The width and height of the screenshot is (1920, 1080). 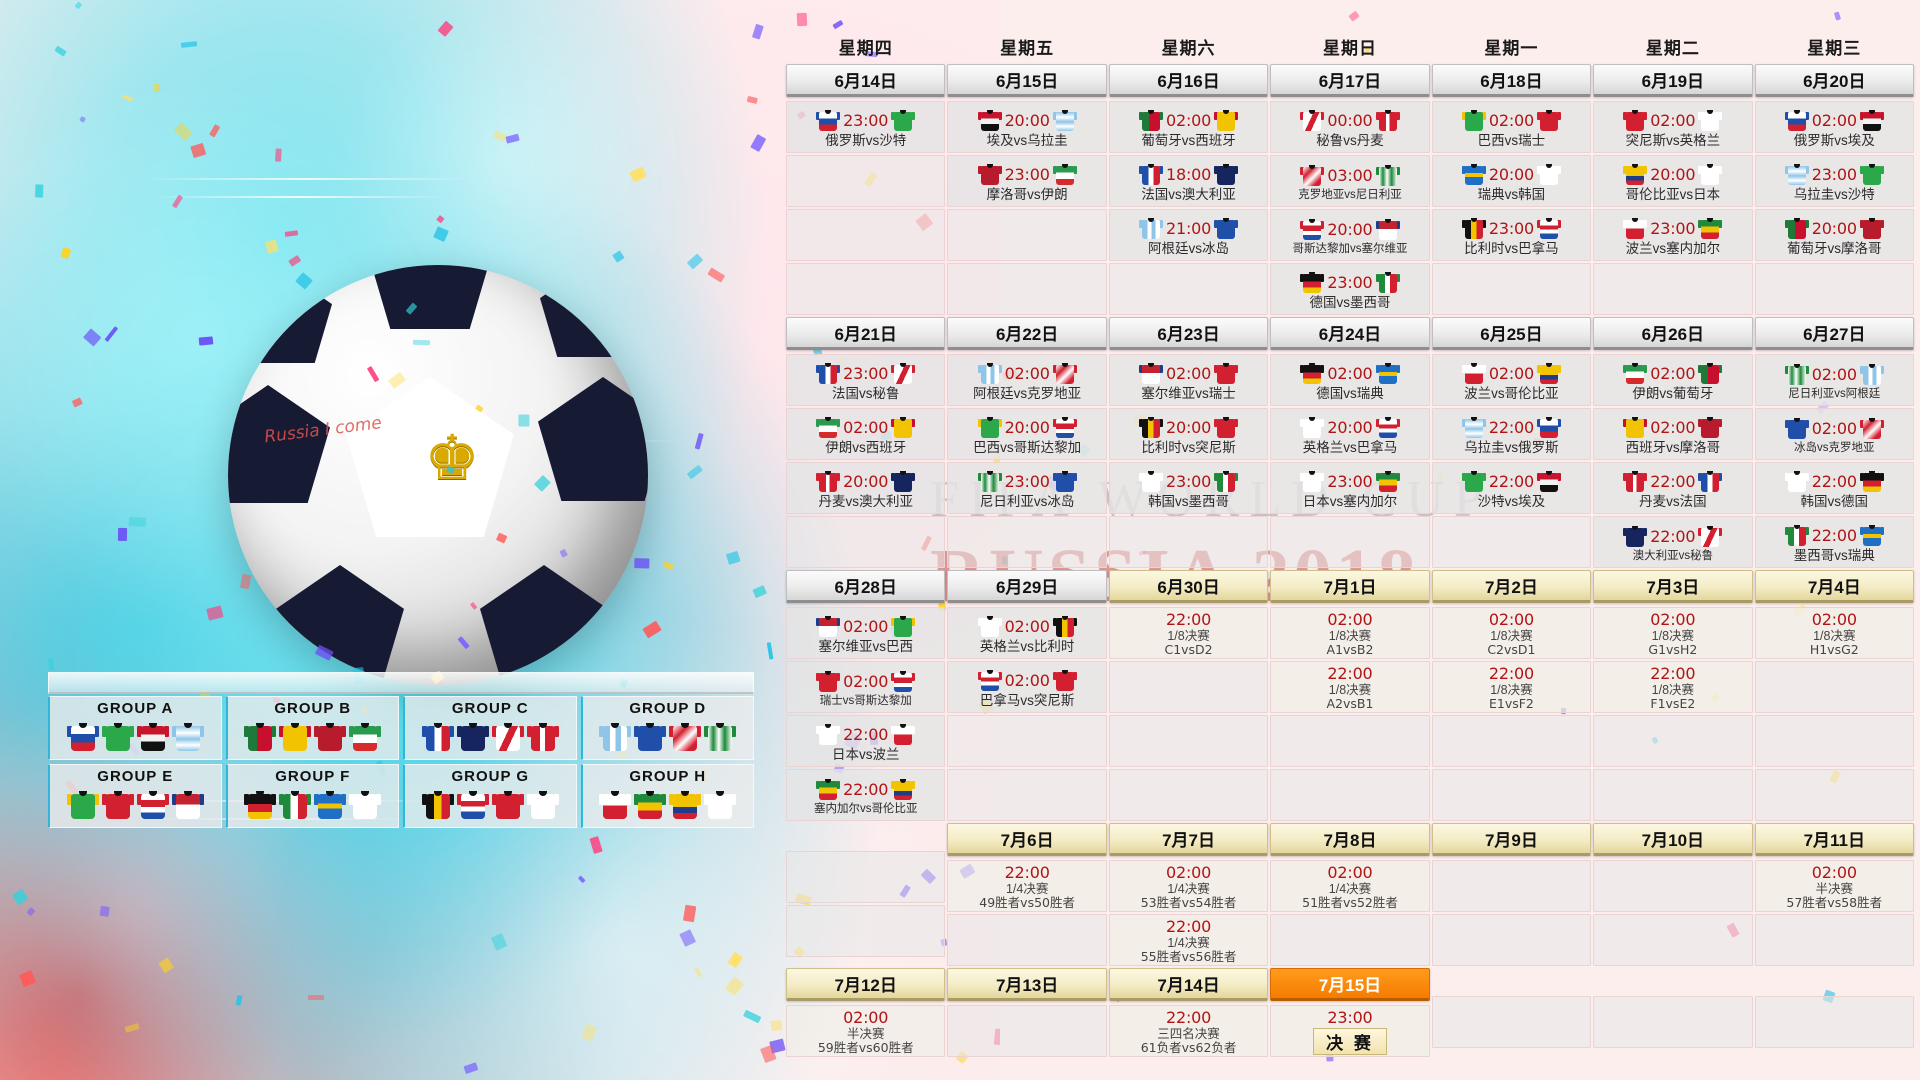 I want to click on date-header-6月15日: 6月15日, so click(x=1027, y=80).